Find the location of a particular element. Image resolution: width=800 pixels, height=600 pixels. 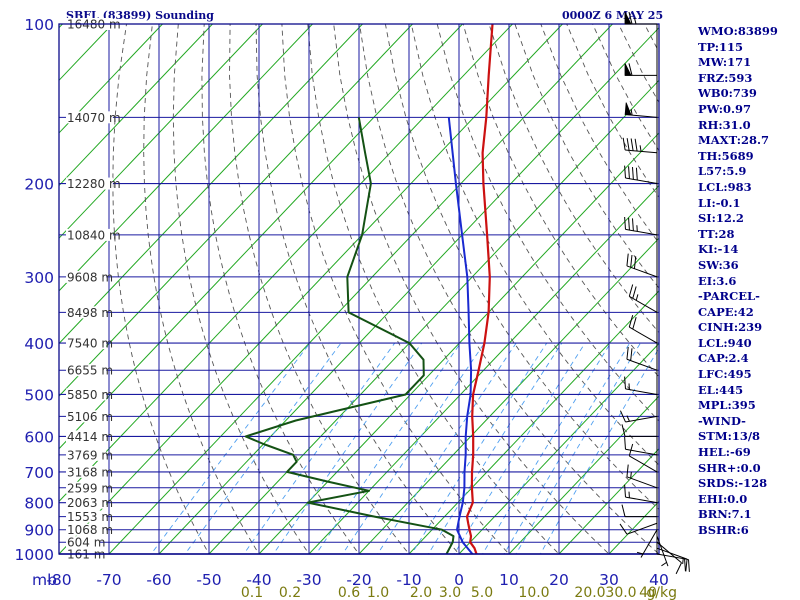

stability-index-item: LCL:983 is located at coordinates (725, 186).